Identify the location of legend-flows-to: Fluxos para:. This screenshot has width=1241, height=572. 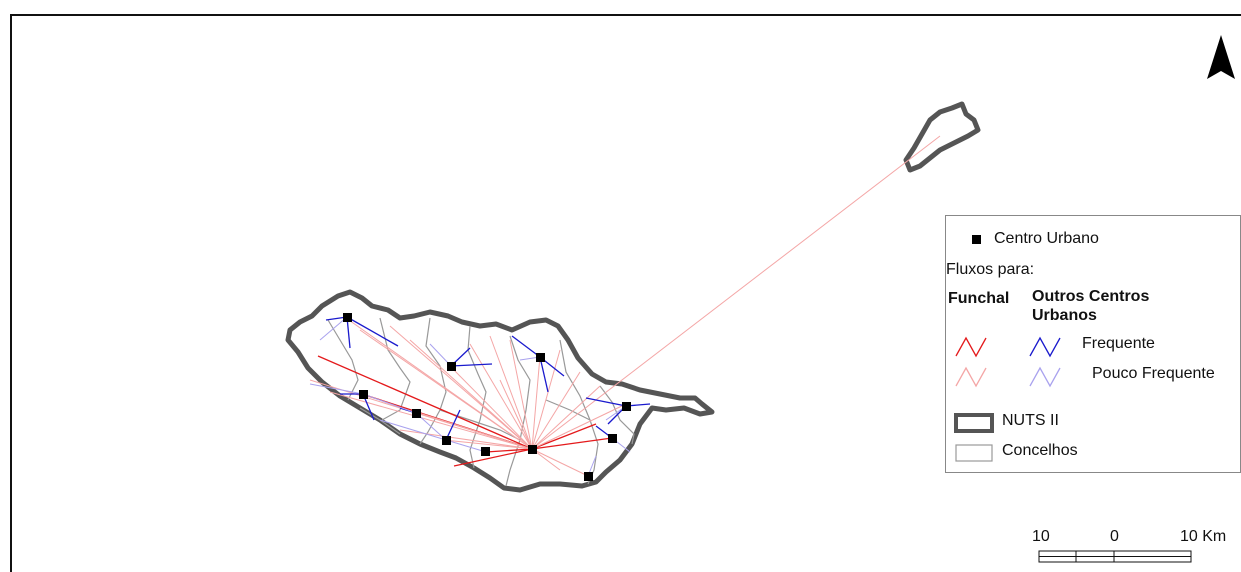
(990, 269).